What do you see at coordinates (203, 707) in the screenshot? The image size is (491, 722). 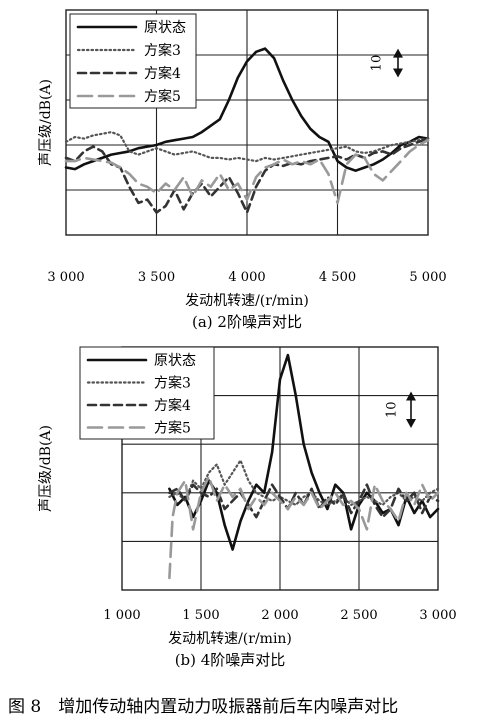 I see `figure-caption: 图 8 增加传动轴内置动力吸振器前后车内噪声对比` at bounding box center [203, 707].